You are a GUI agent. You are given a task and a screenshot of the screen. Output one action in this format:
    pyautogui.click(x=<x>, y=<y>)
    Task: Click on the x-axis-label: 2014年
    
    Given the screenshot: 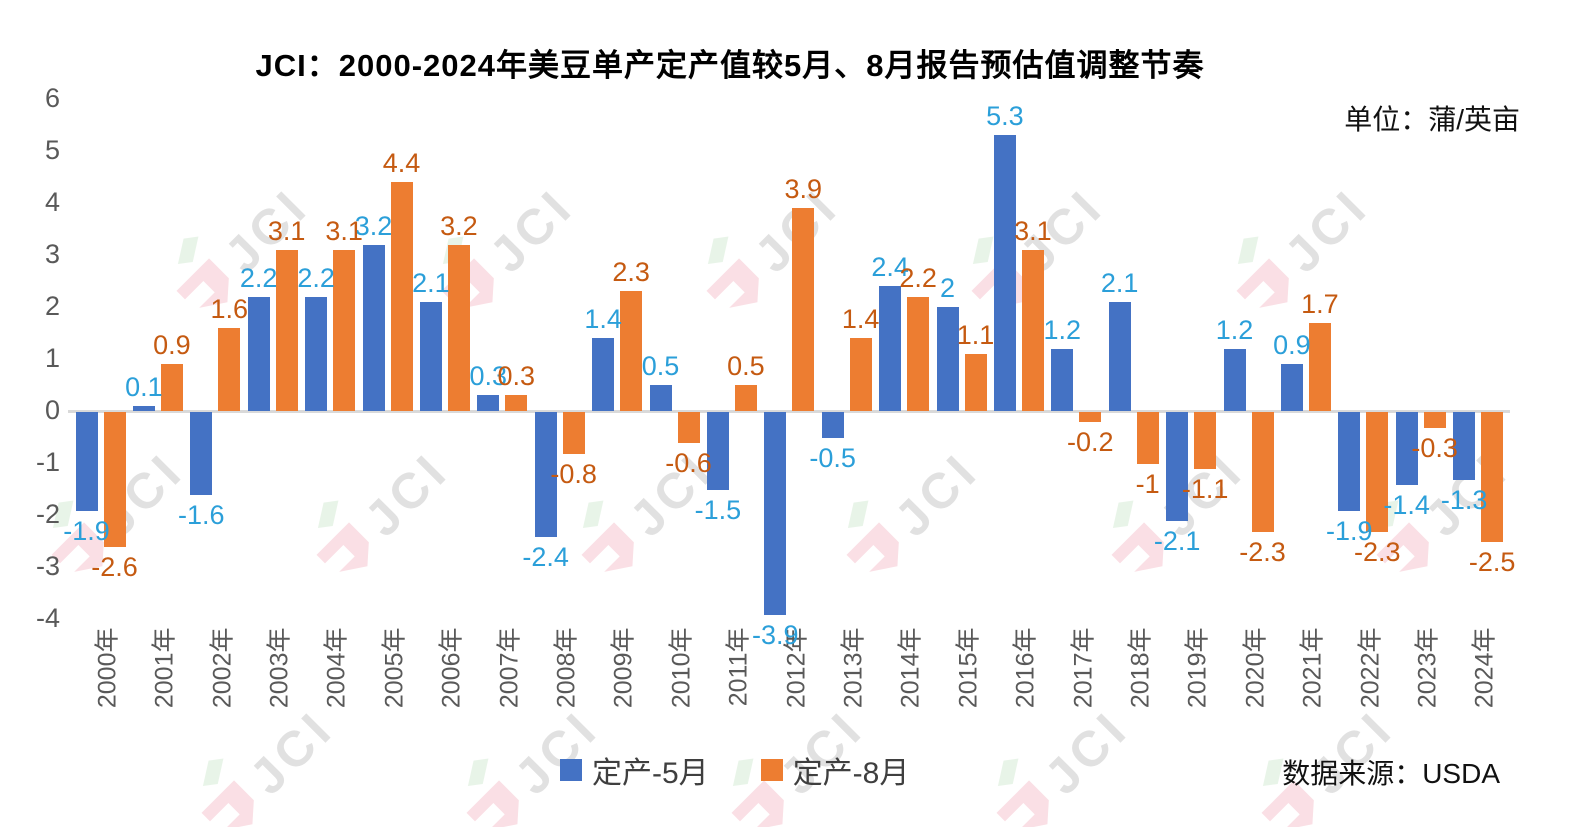 What is the action you would take?
    pyautogui.click(x=910, y=668)
    